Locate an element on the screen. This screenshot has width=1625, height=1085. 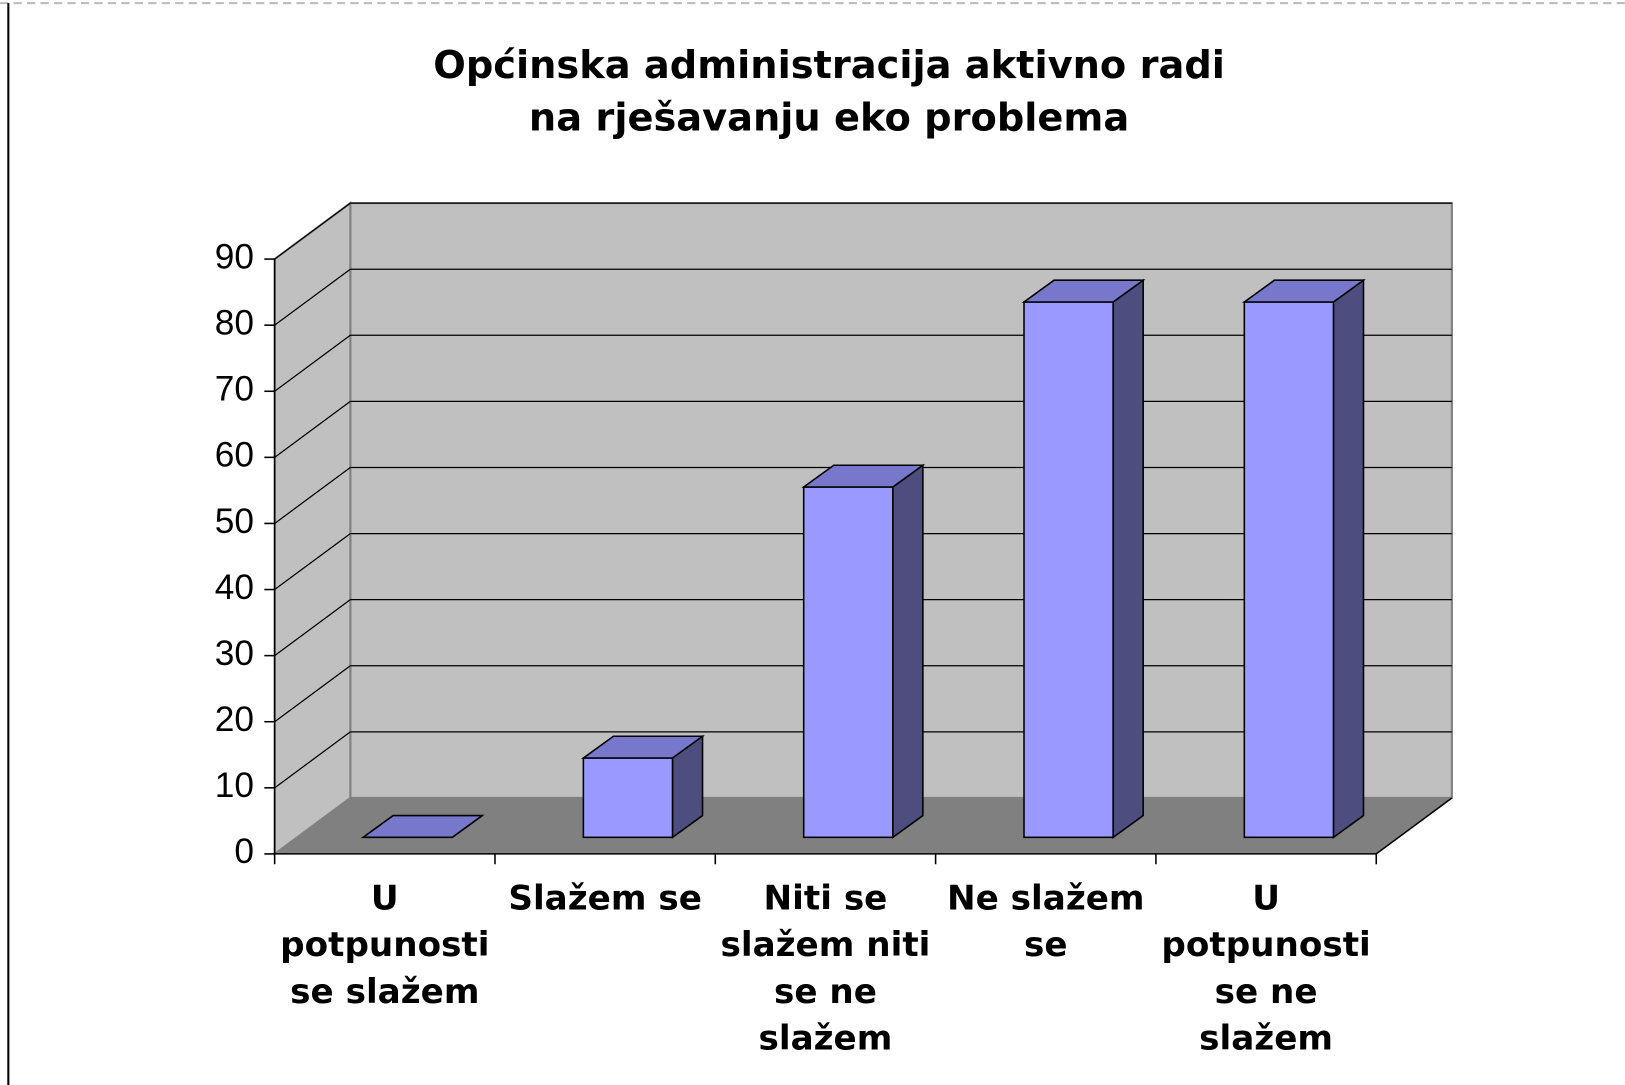
y-tick-label: 80 is located at coordinates (234, 322).